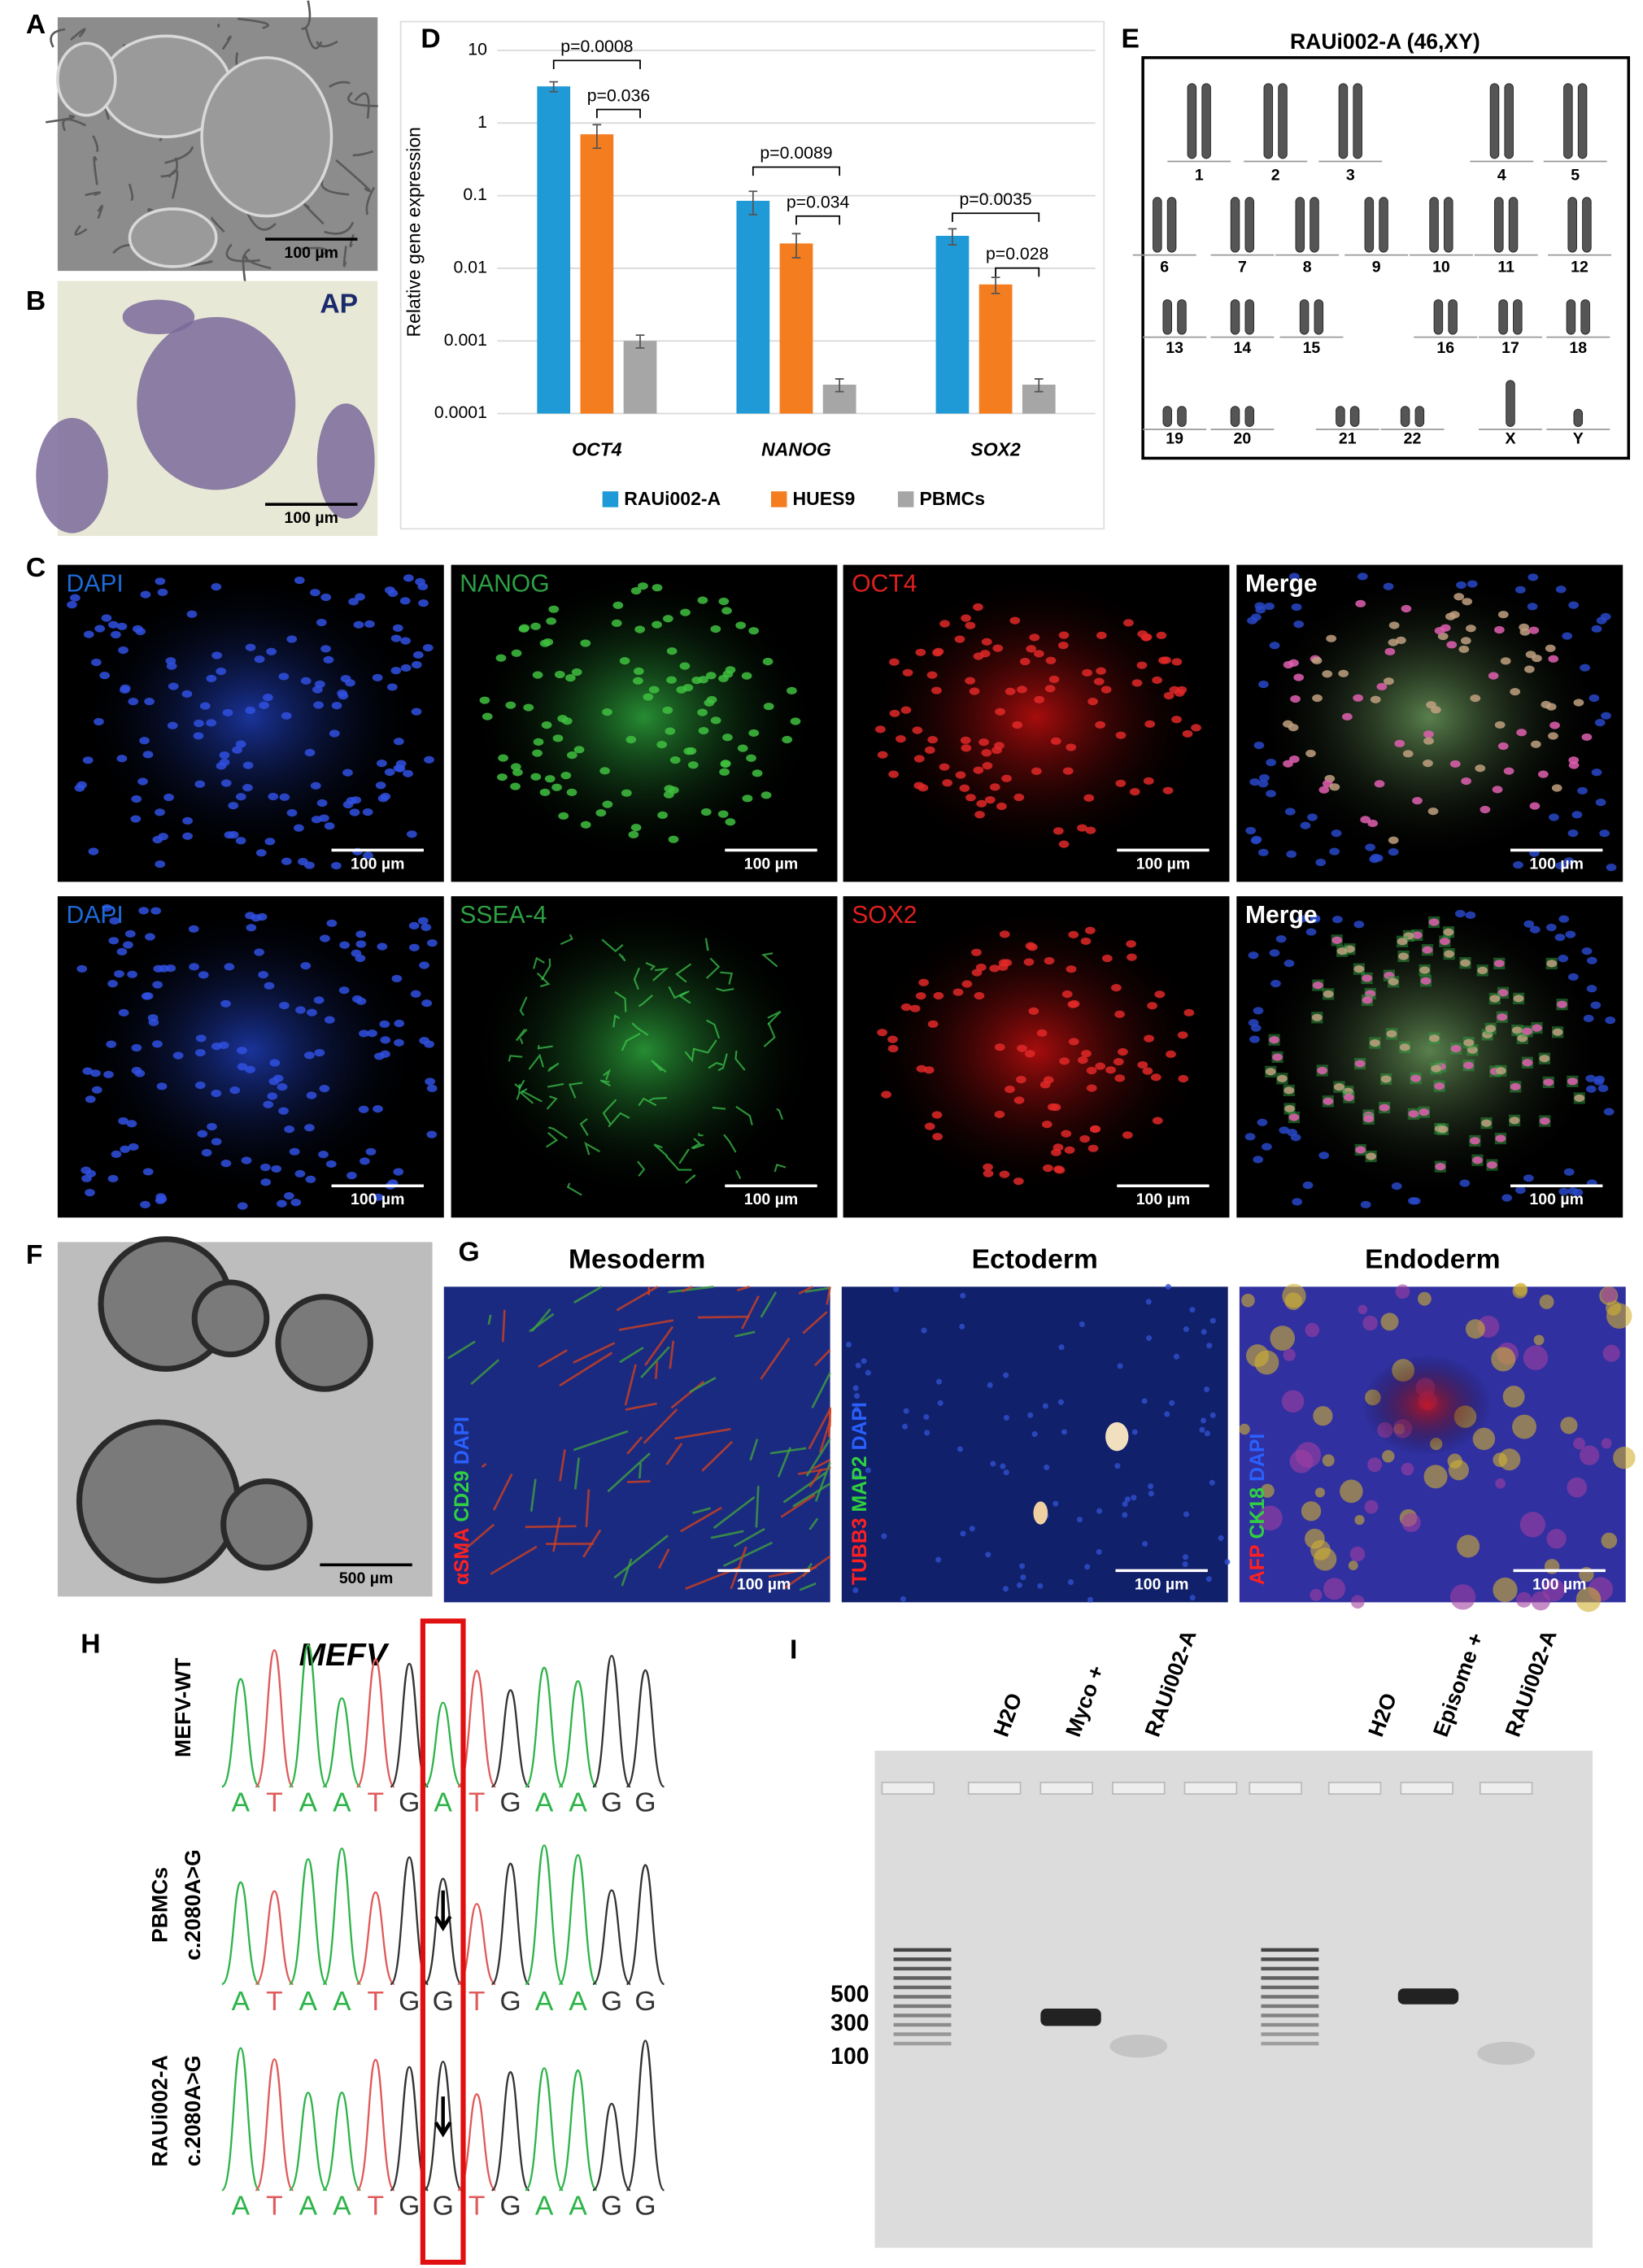  What do you see at coordinates (409, 2206) in the screenshot?
I see `base-call: G` at bounding box center [409, 2206].